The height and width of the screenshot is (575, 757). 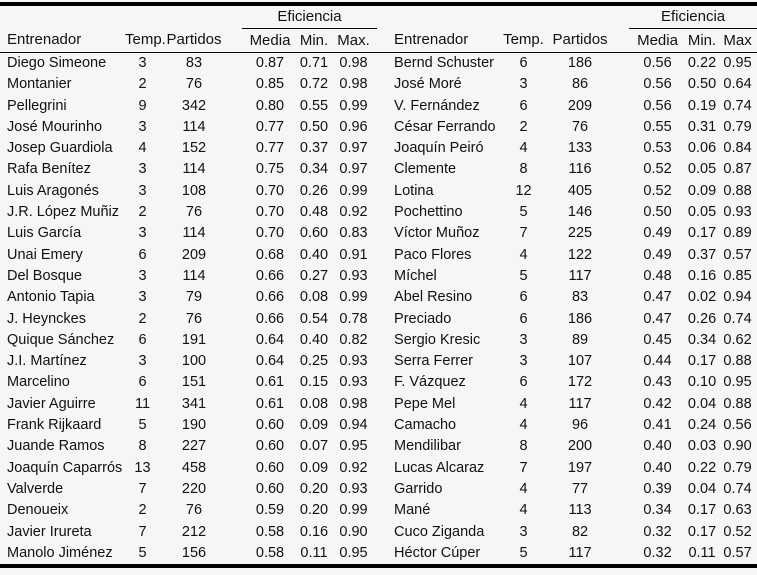 What do you see at coordinates (270, 552) in the screenshot?
I see `media-cell: 0.58` at bounding box center [270, 552].